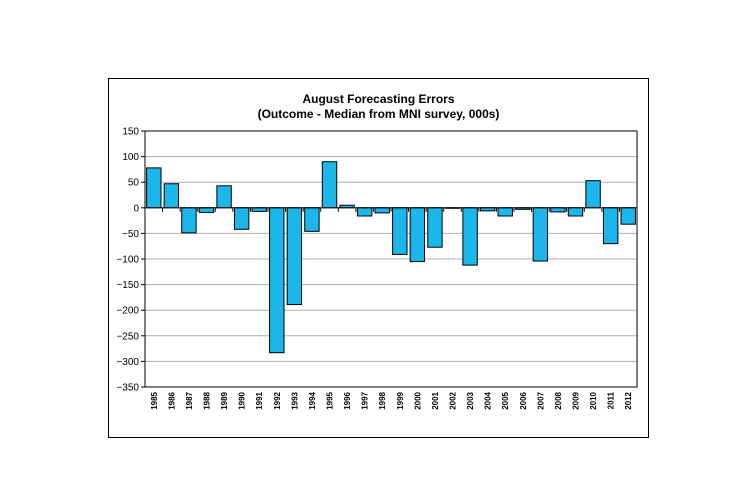 This screenshot has height=499, width=749. I want to click on x-tick-label: 1990, so click(242, 400).